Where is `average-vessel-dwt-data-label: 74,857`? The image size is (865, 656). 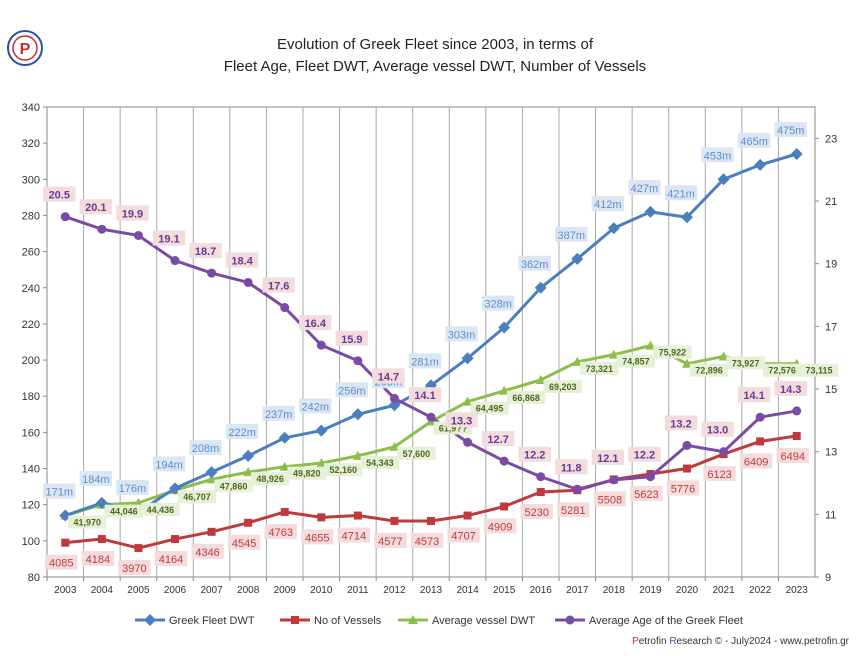 average-vessel-dwt-data-label: 74,857 is located at coordinates (636, 362).